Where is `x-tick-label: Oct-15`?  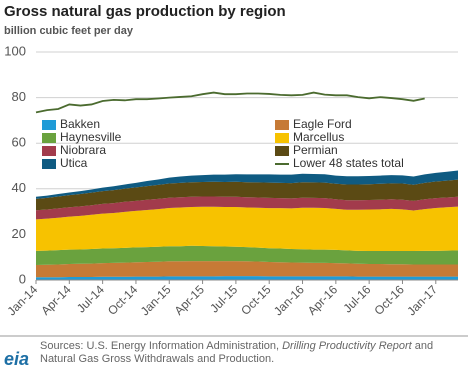
x-tick-label: Oct-15 is located at coordinates (256, 300).